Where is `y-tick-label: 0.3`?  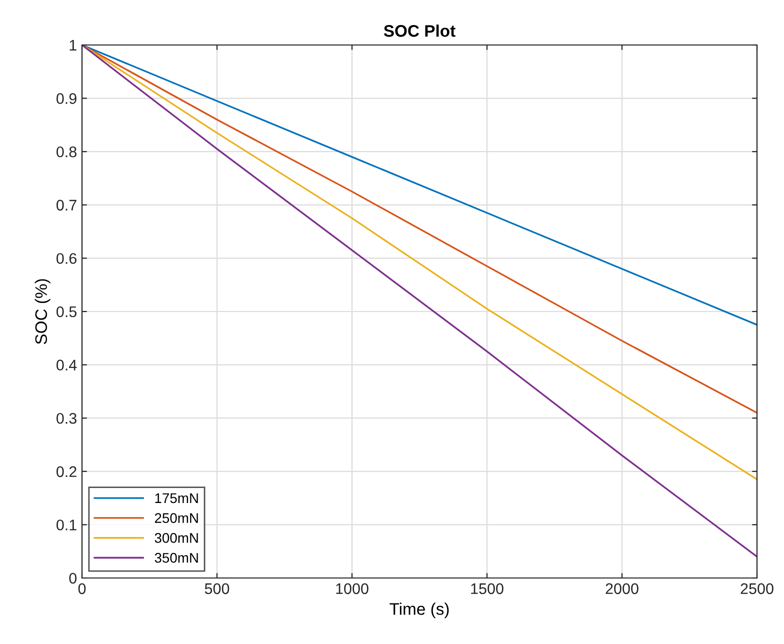
y-tick-label: 0.3 is located at coordinates (66, 418).